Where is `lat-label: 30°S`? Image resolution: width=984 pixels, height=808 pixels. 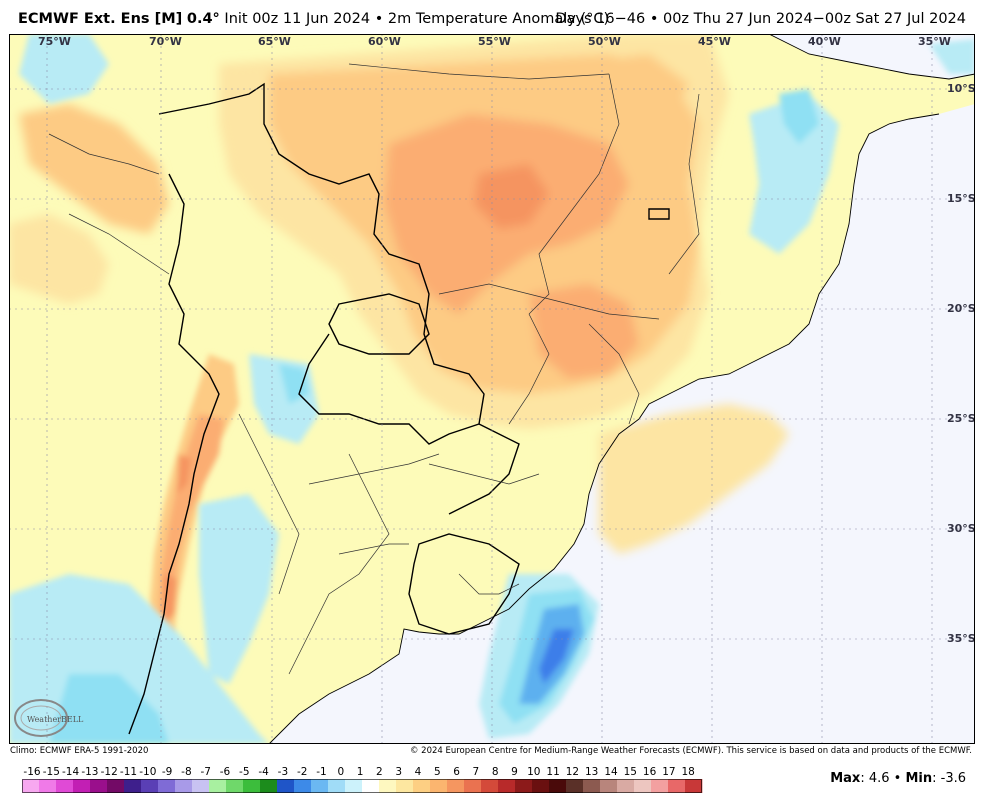
lat-label: 30°S is located at coordinates (961, 528).